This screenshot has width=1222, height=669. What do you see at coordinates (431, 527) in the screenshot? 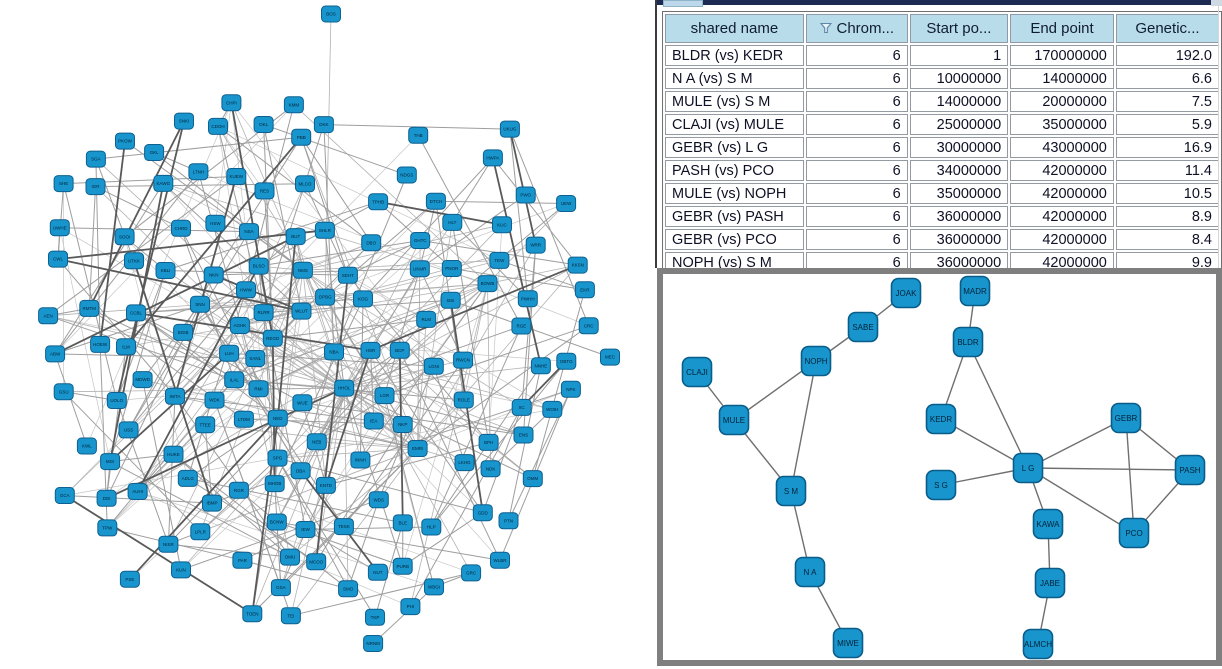
I see `network-node: HLP` at bounding box center [431, 527].